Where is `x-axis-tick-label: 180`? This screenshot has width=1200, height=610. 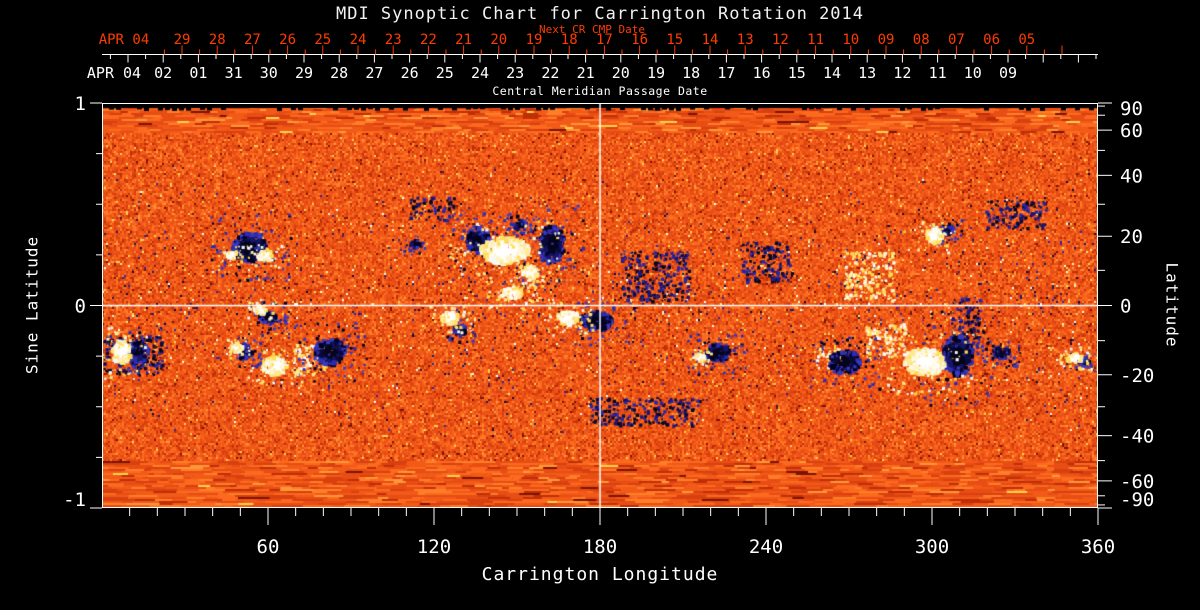
x-axis-tick-label: 180 is located at coordinates (600, 547).